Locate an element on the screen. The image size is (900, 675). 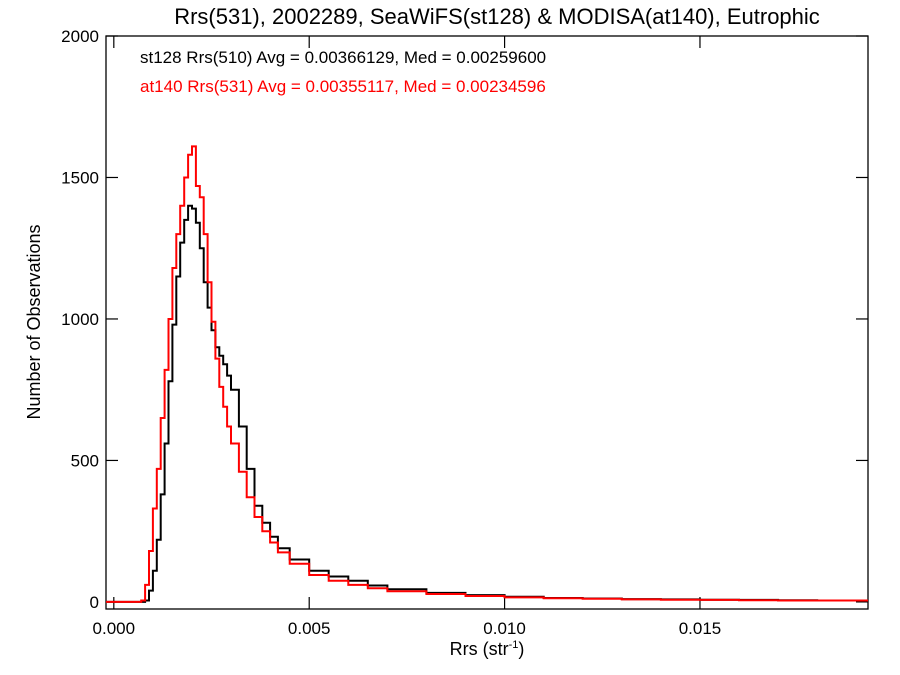
x-axis-label: Rrs (str-1) is located at coordinates (487, 649).